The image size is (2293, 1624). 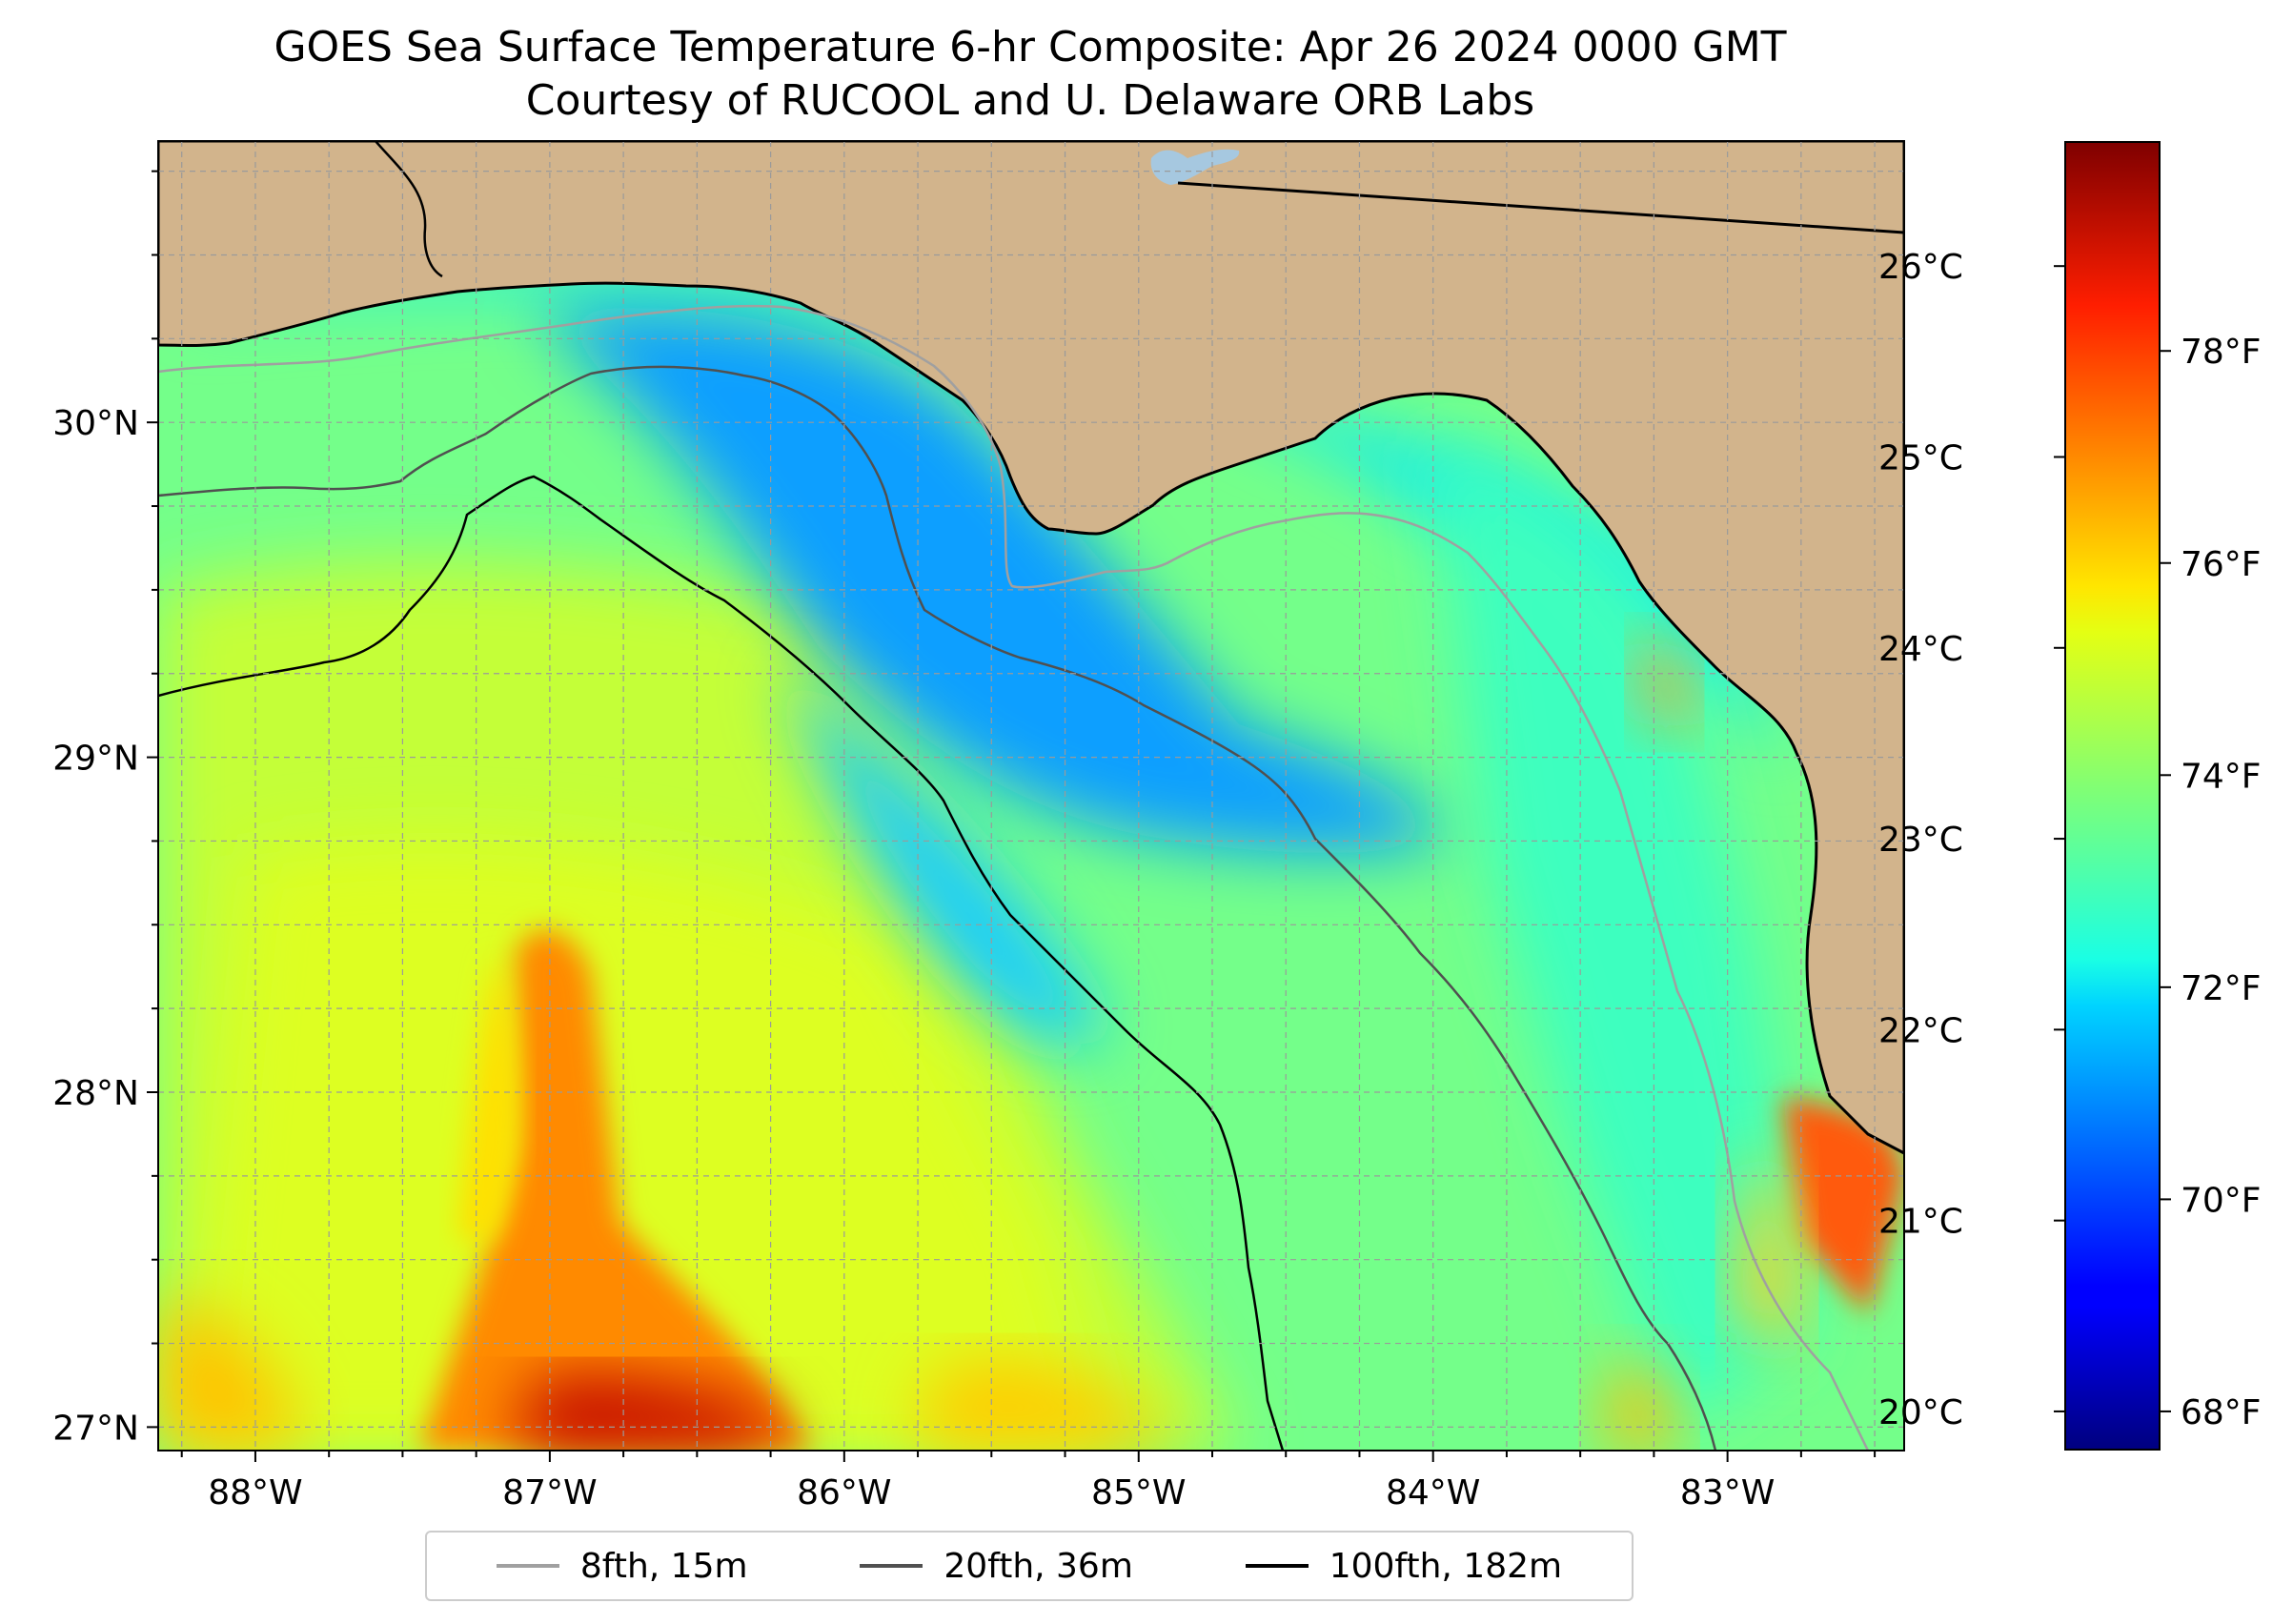 I want to click on lon-tick-label: 84°W, so click(x=1433, y=1492).